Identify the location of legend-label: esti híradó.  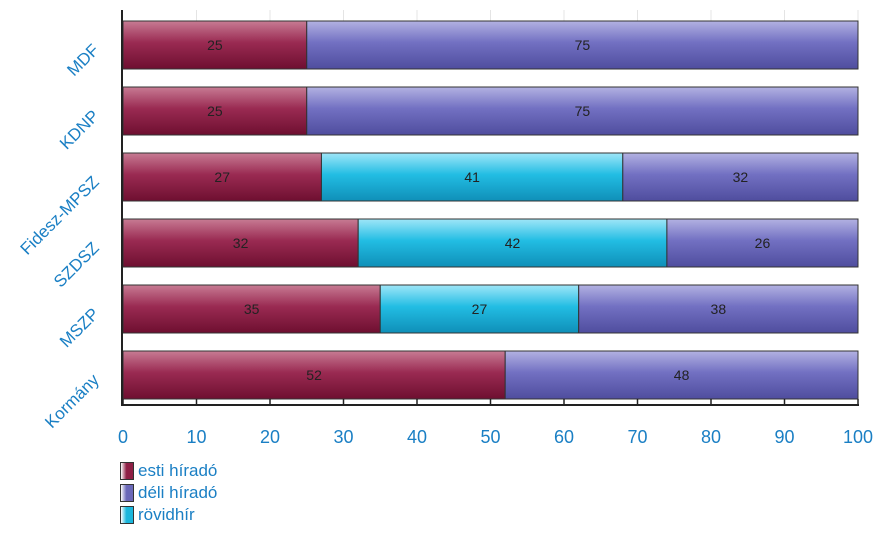
(178, 470).